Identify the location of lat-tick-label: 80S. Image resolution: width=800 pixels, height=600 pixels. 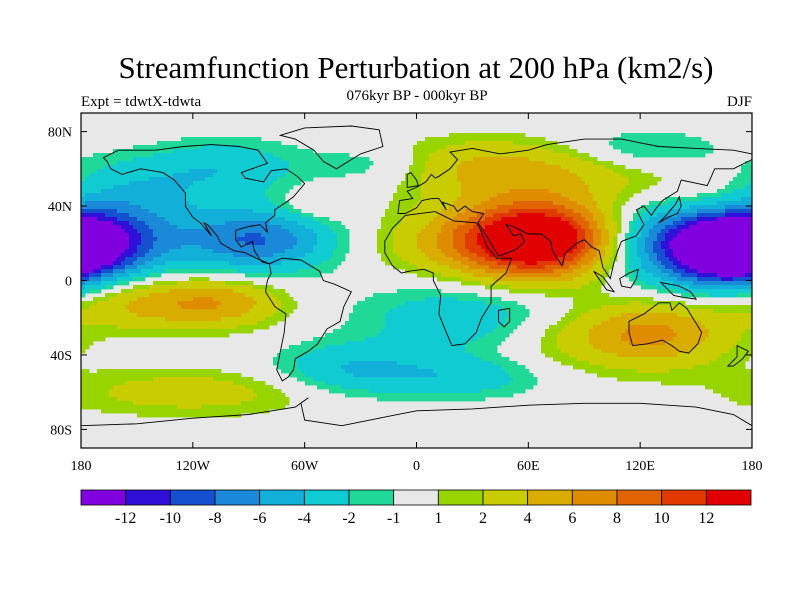
(61, 430).